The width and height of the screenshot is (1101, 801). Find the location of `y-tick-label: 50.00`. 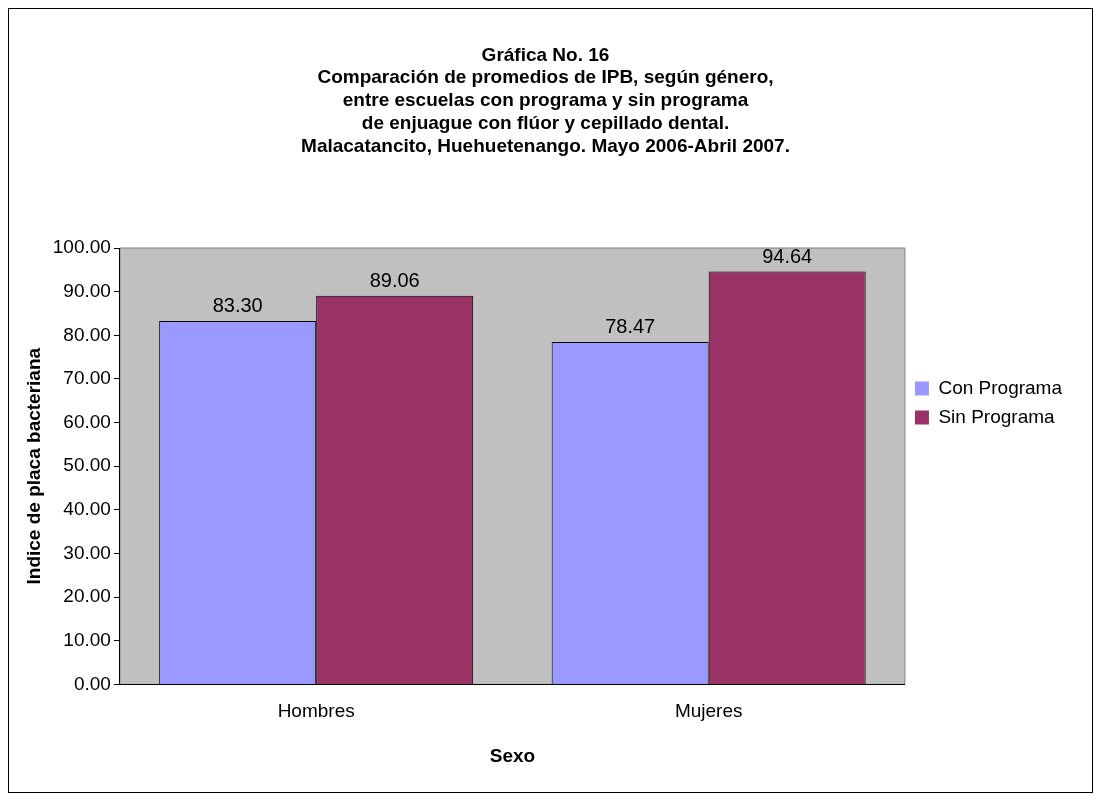

y-tick-label: 50.00 is located at coordinates (87, 465).